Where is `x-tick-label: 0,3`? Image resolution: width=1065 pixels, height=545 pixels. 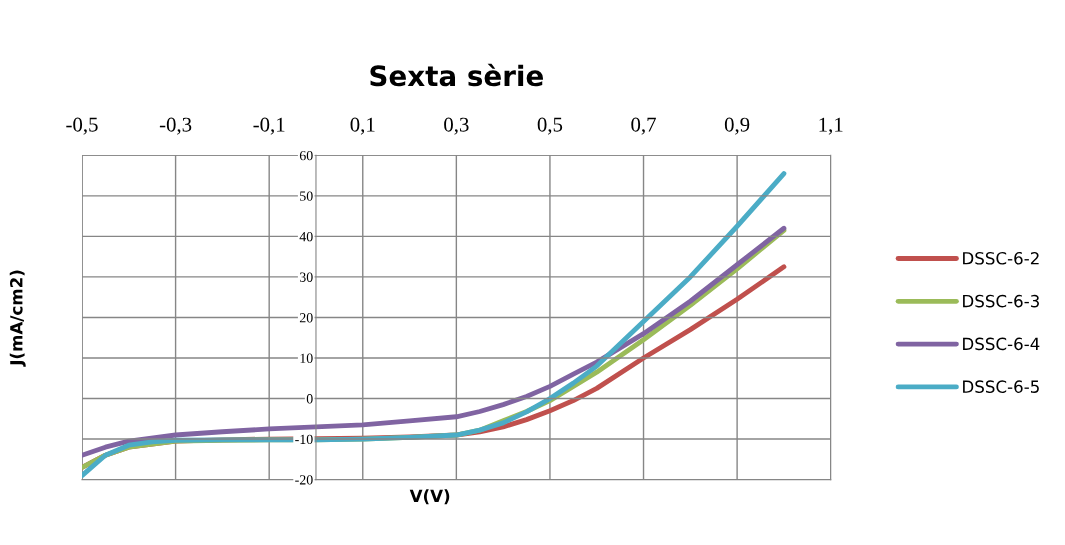 x-tick-label: 0,3 is located at coordinates (456, 126).